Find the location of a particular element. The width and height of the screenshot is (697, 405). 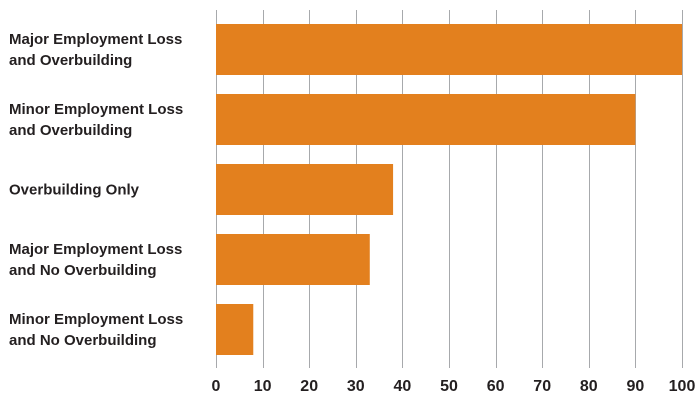

x-tick-label: 70 is located at coordinates (542, 386).